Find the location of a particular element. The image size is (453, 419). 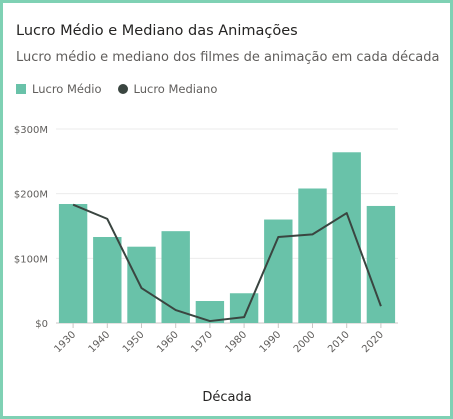

bar-1990 is located at coordinates (278, 271).